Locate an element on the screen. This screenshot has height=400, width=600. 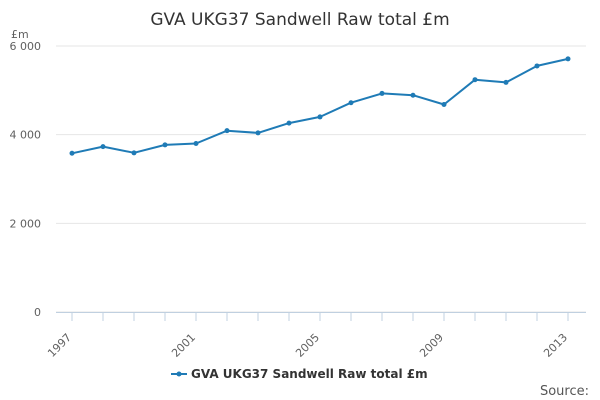
data-point-2002 is located at coordinates (227, 131).